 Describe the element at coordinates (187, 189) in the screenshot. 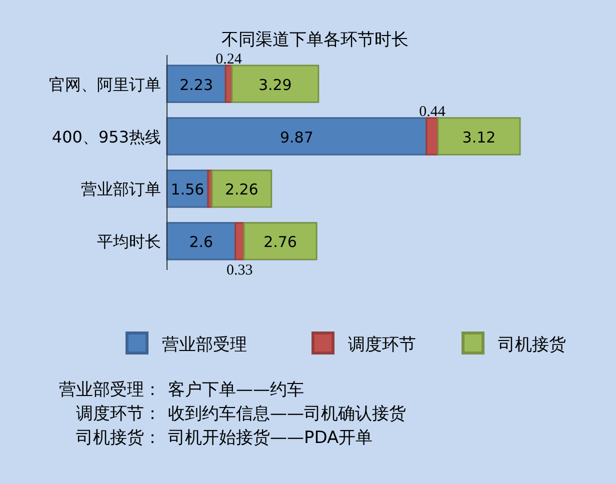

I see `data-label: 1.56` at that location.